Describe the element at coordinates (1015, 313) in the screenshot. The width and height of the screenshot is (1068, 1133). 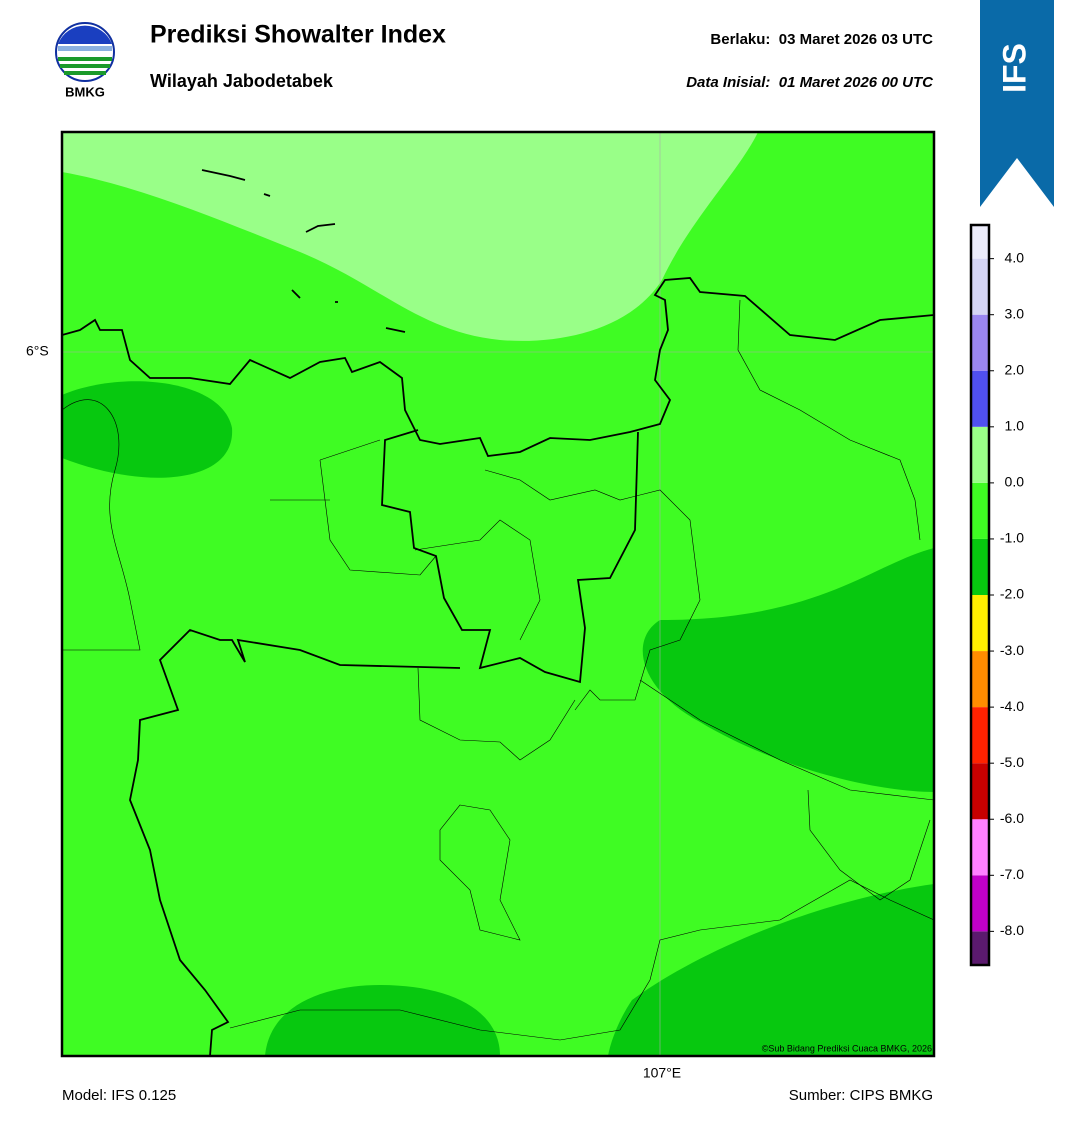
I see `colorbar-tick-label: 3.0` at that location.